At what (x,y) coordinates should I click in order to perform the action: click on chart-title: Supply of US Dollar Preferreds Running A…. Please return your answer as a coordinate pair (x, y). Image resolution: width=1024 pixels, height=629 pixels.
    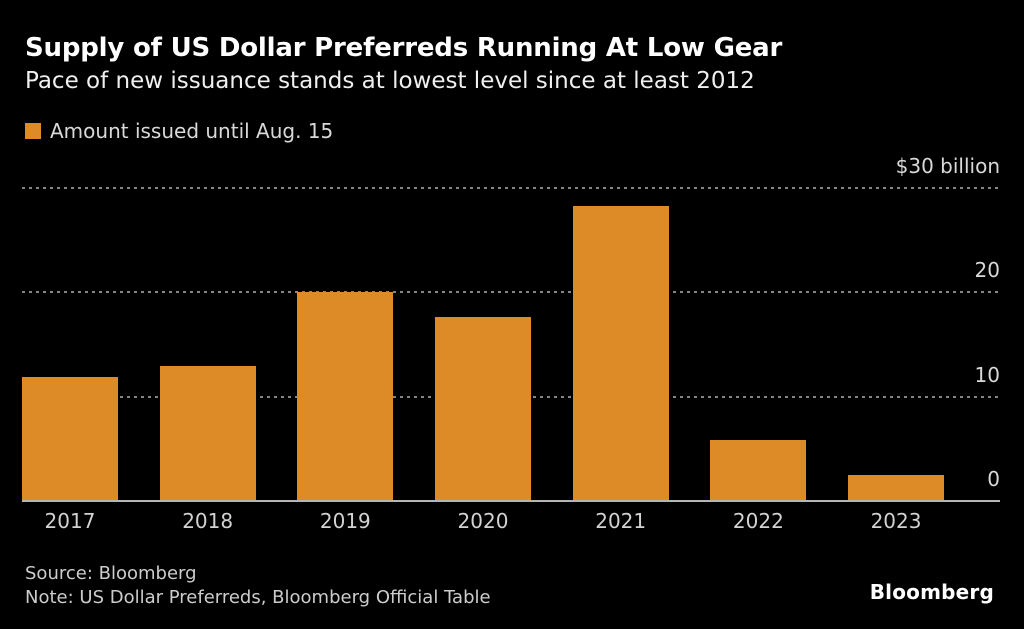
    Looking at the image, I should click on (404, 48).